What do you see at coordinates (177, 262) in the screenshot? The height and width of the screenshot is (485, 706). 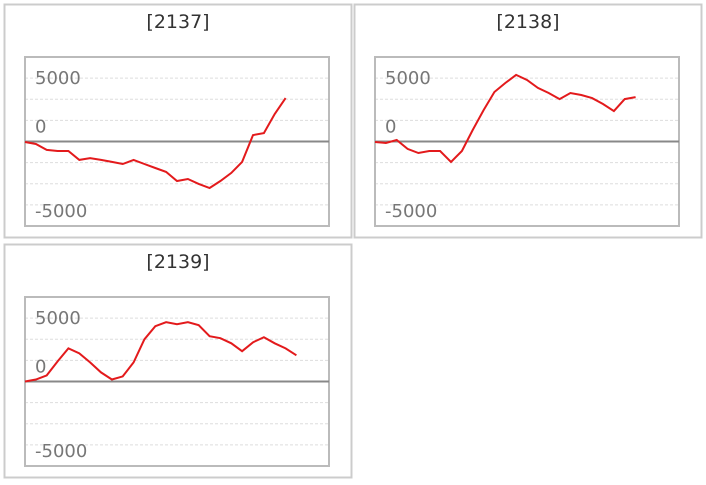 I see `chart-title: [2139]` at bounding box center [177, 262].